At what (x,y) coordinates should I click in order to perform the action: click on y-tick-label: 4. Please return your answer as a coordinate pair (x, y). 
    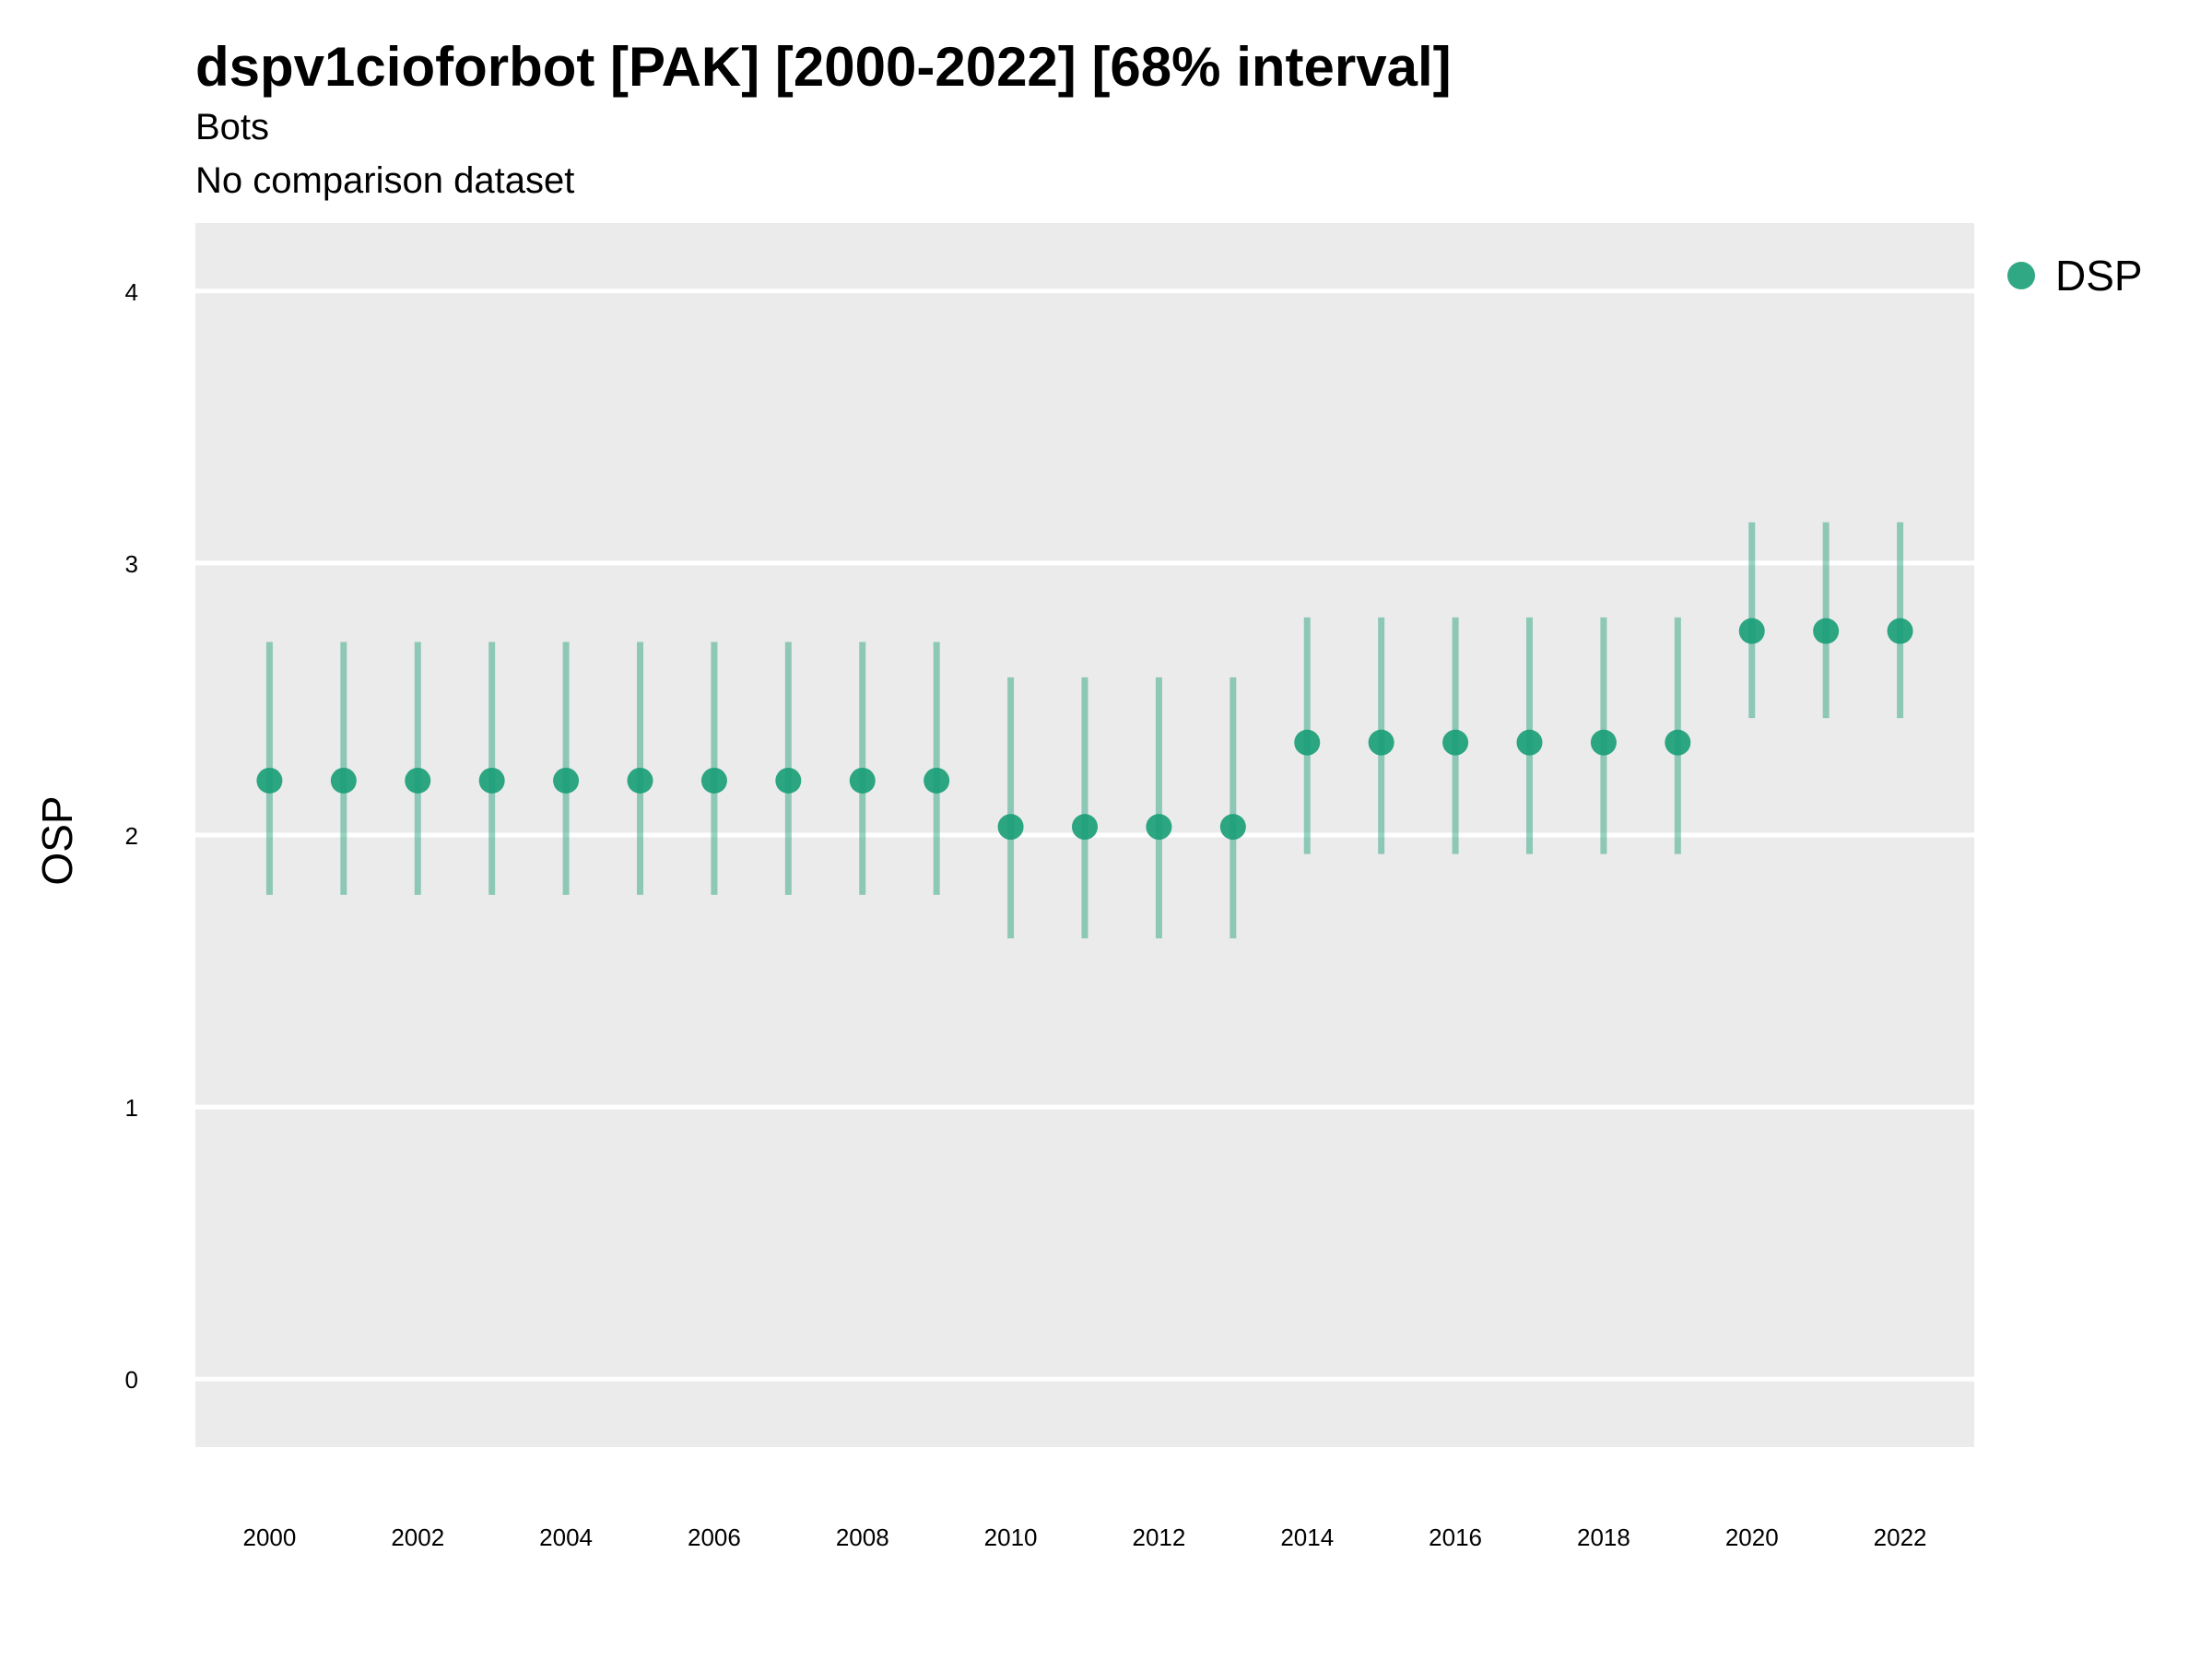
    Looking at the image, I should click on (131, 292).